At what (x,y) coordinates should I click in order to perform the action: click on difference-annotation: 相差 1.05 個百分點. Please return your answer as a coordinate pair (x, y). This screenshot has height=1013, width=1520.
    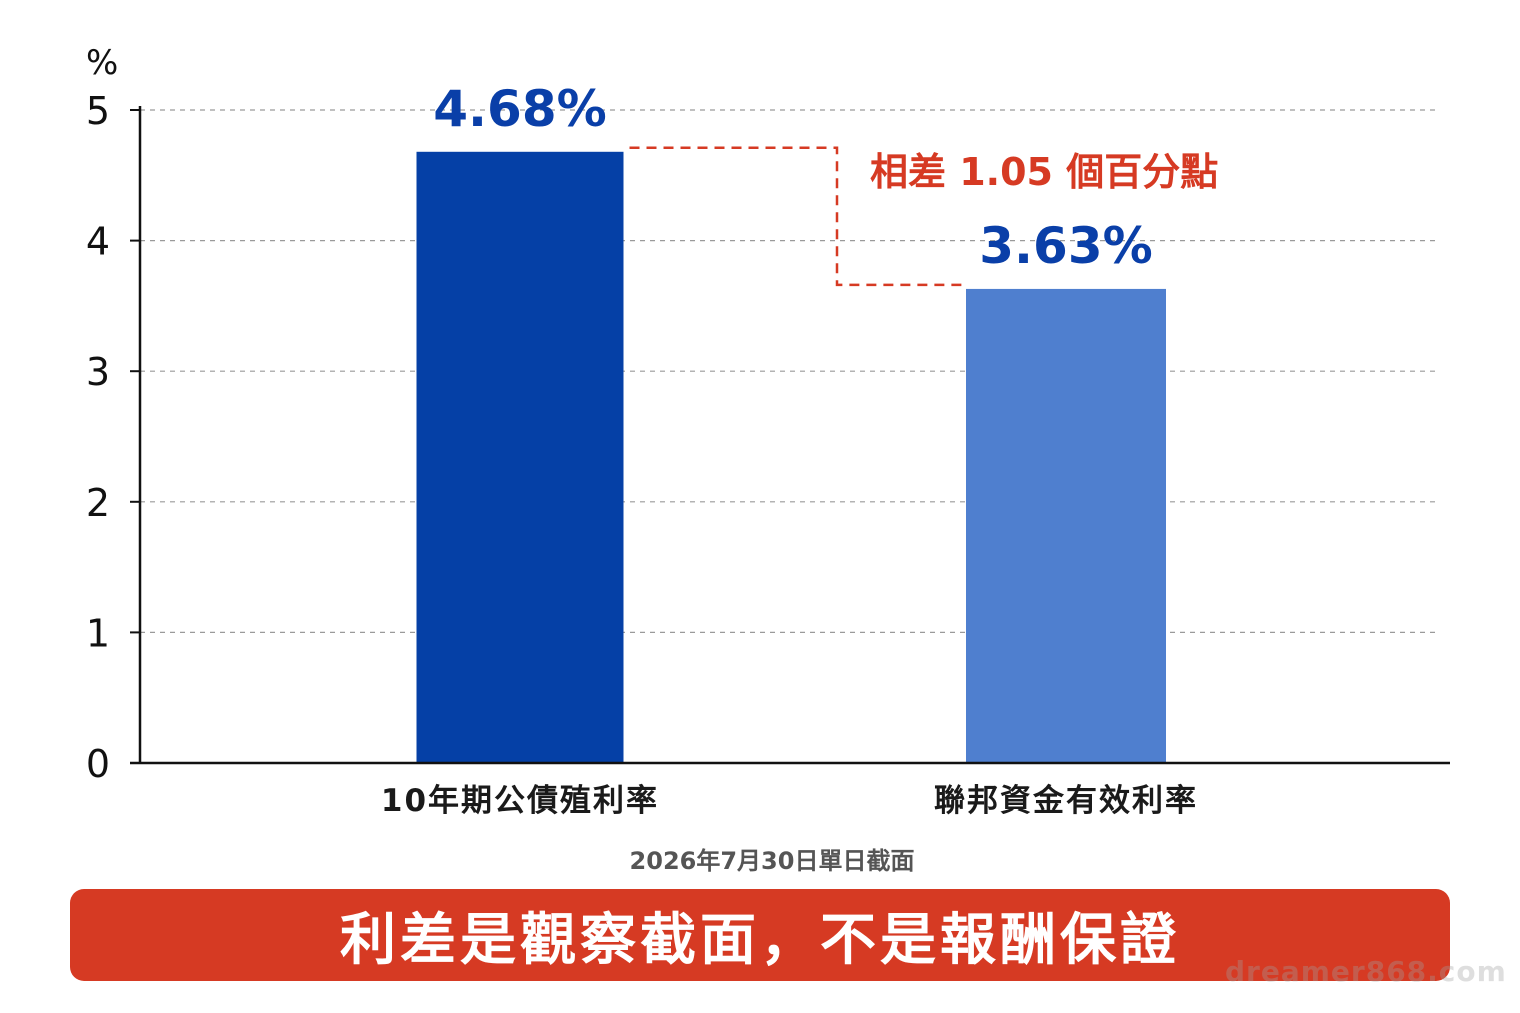
    Looking at the image, I should click on (923, 216).